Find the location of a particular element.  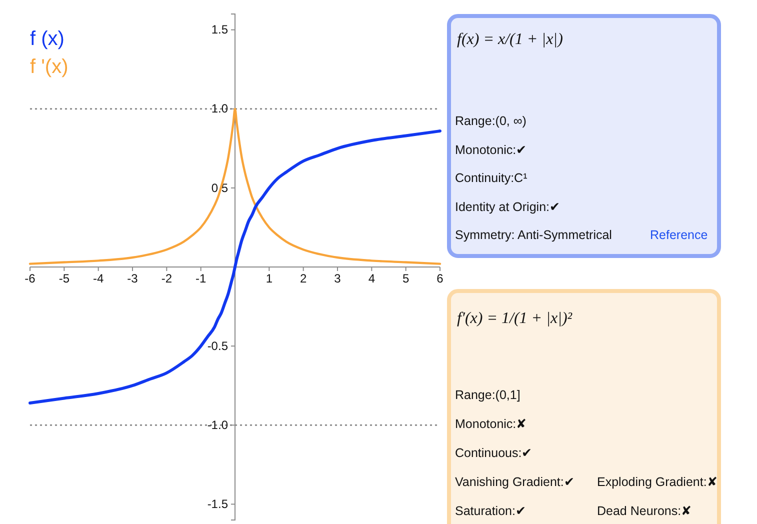

text: f′(x) = 1/(1 + |x|)² is located at coordinates (514, 319).